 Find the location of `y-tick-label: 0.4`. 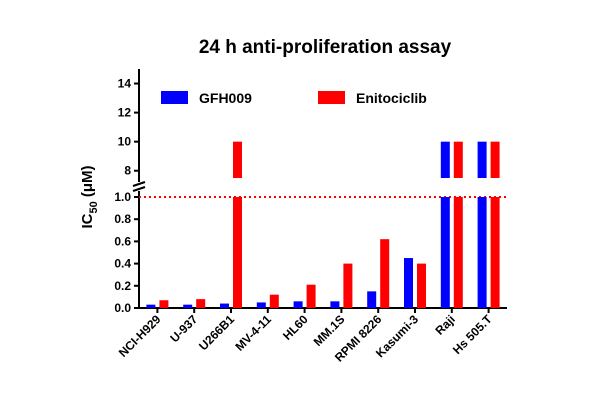

y-tick-label: 0.4 is located at coordinates (122, 264).